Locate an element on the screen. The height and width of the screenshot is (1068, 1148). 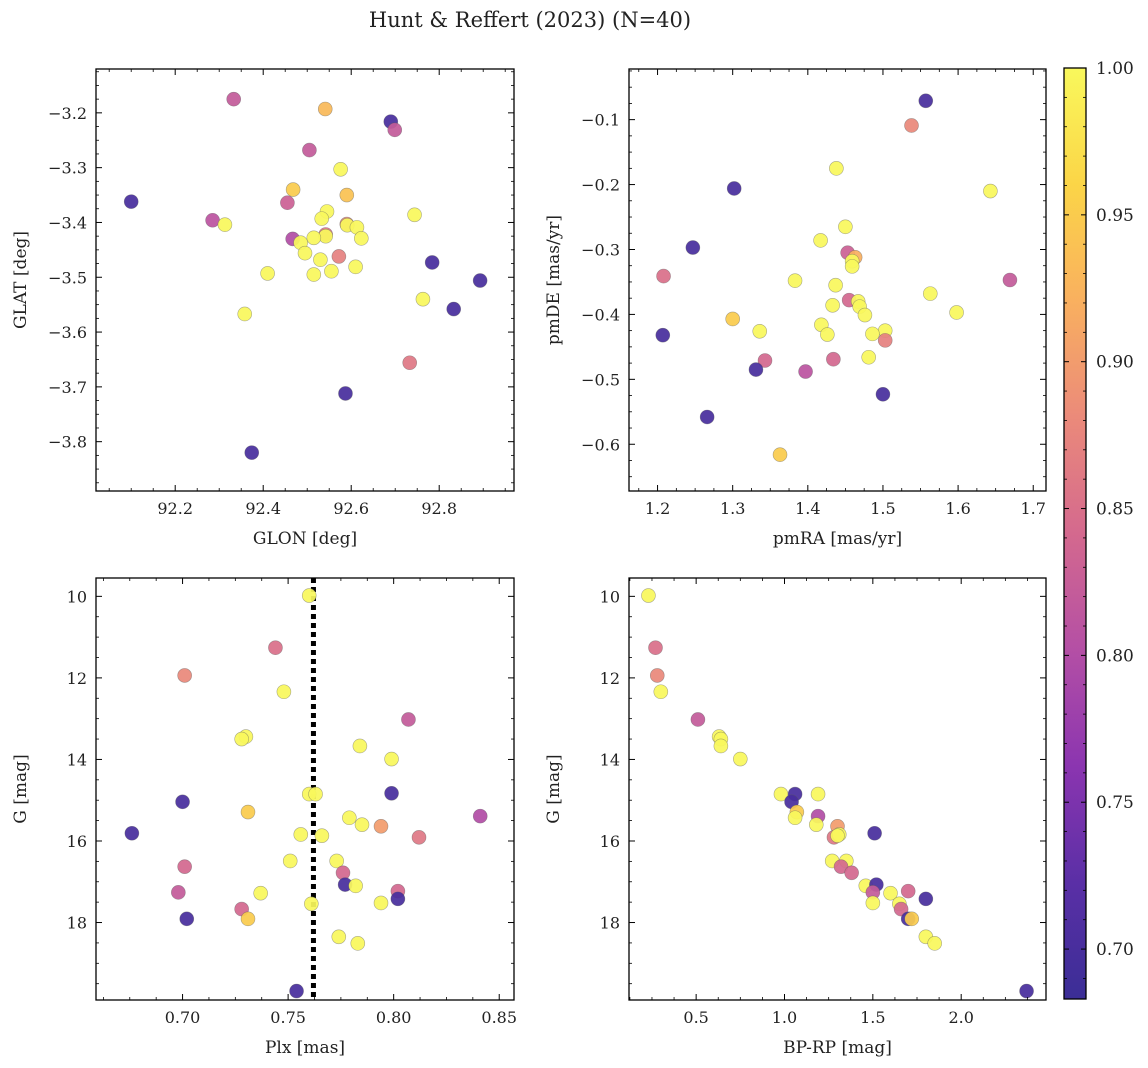
x-axis-label: GLON [deg] is located at coordinates (305, 539).